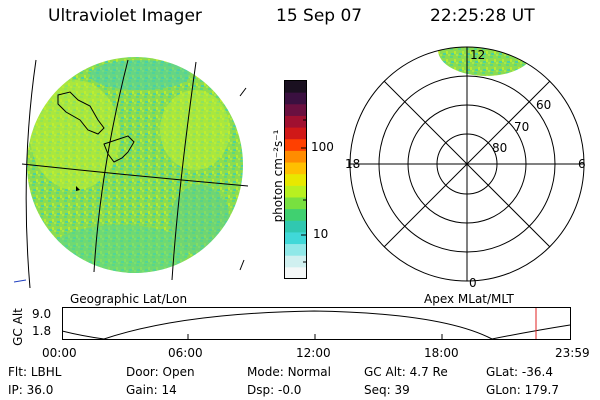 The image size is (600, 400). What do you see at coordinates (178, 372) in the screenshot?
I see `door-value: Open` at bounding box center [178, 372].